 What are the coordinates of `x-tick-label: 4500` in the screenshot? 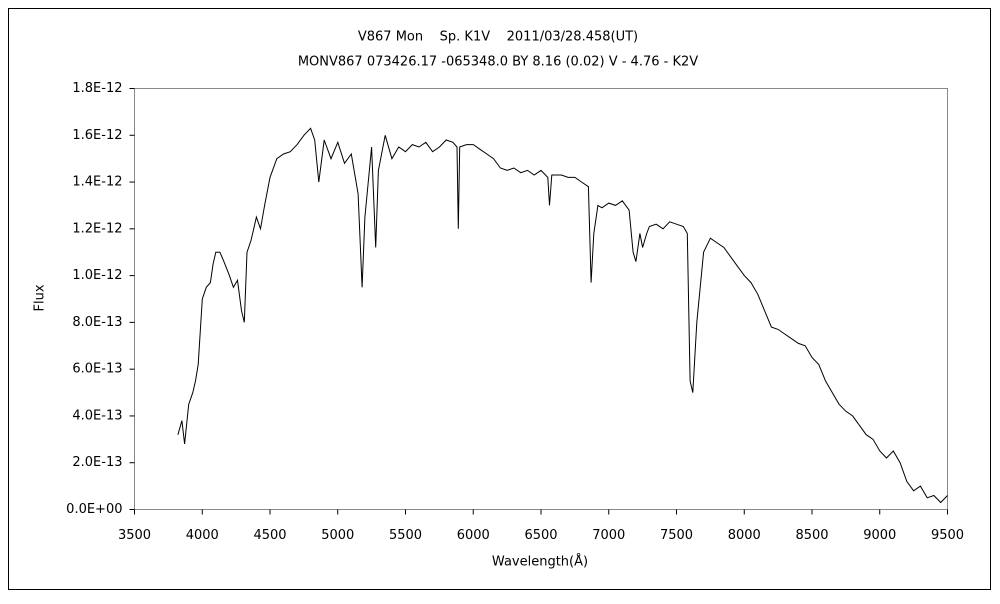 It's located at (269, 535).